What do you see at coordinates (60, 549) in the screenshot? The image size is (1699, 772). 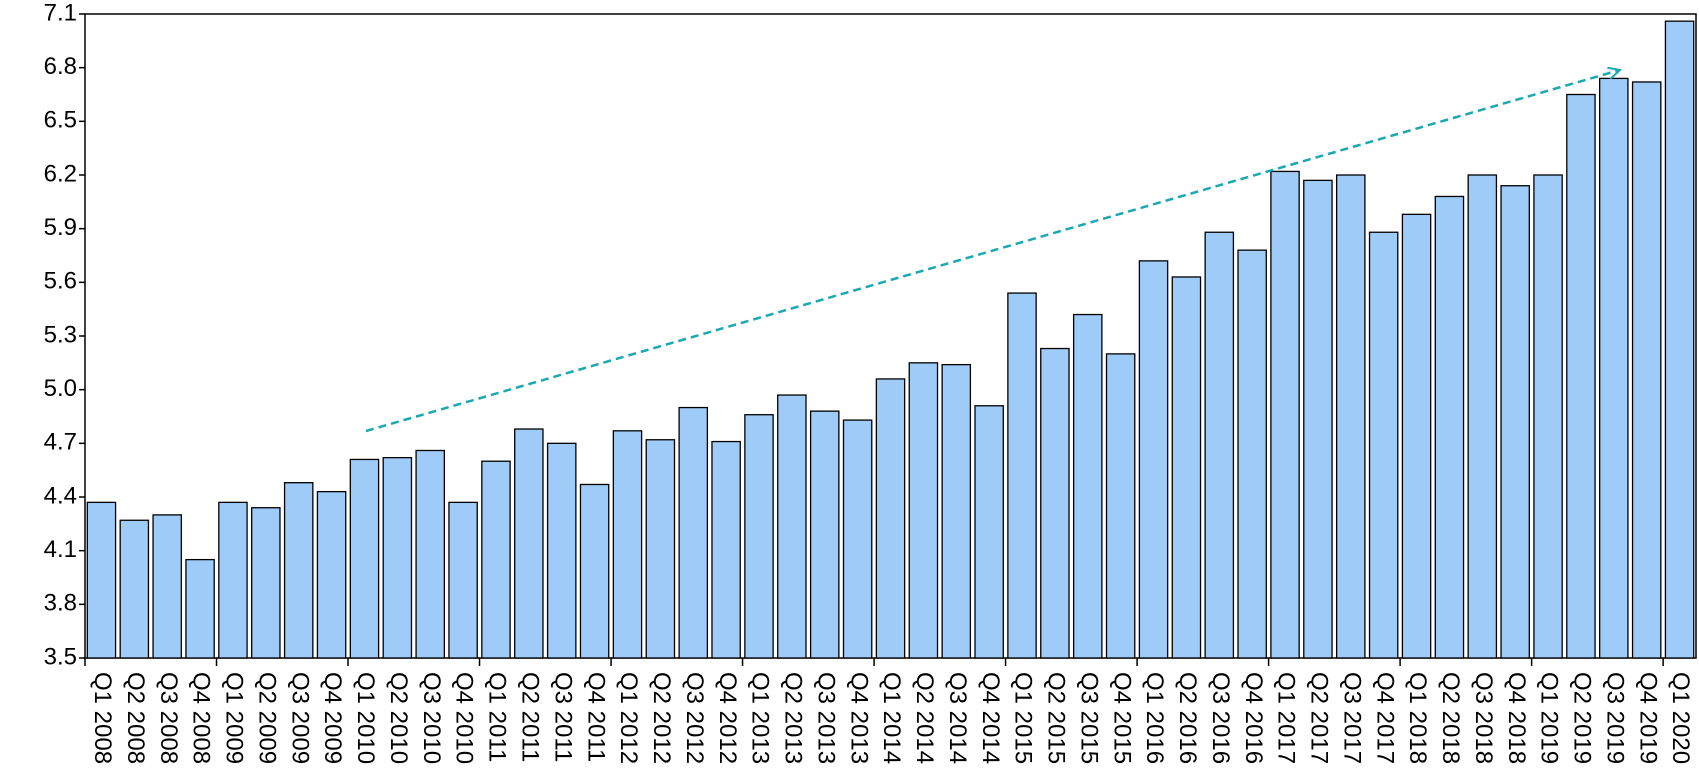 I see `y-tick-label: 4.1` at bounding box center [60, 549].